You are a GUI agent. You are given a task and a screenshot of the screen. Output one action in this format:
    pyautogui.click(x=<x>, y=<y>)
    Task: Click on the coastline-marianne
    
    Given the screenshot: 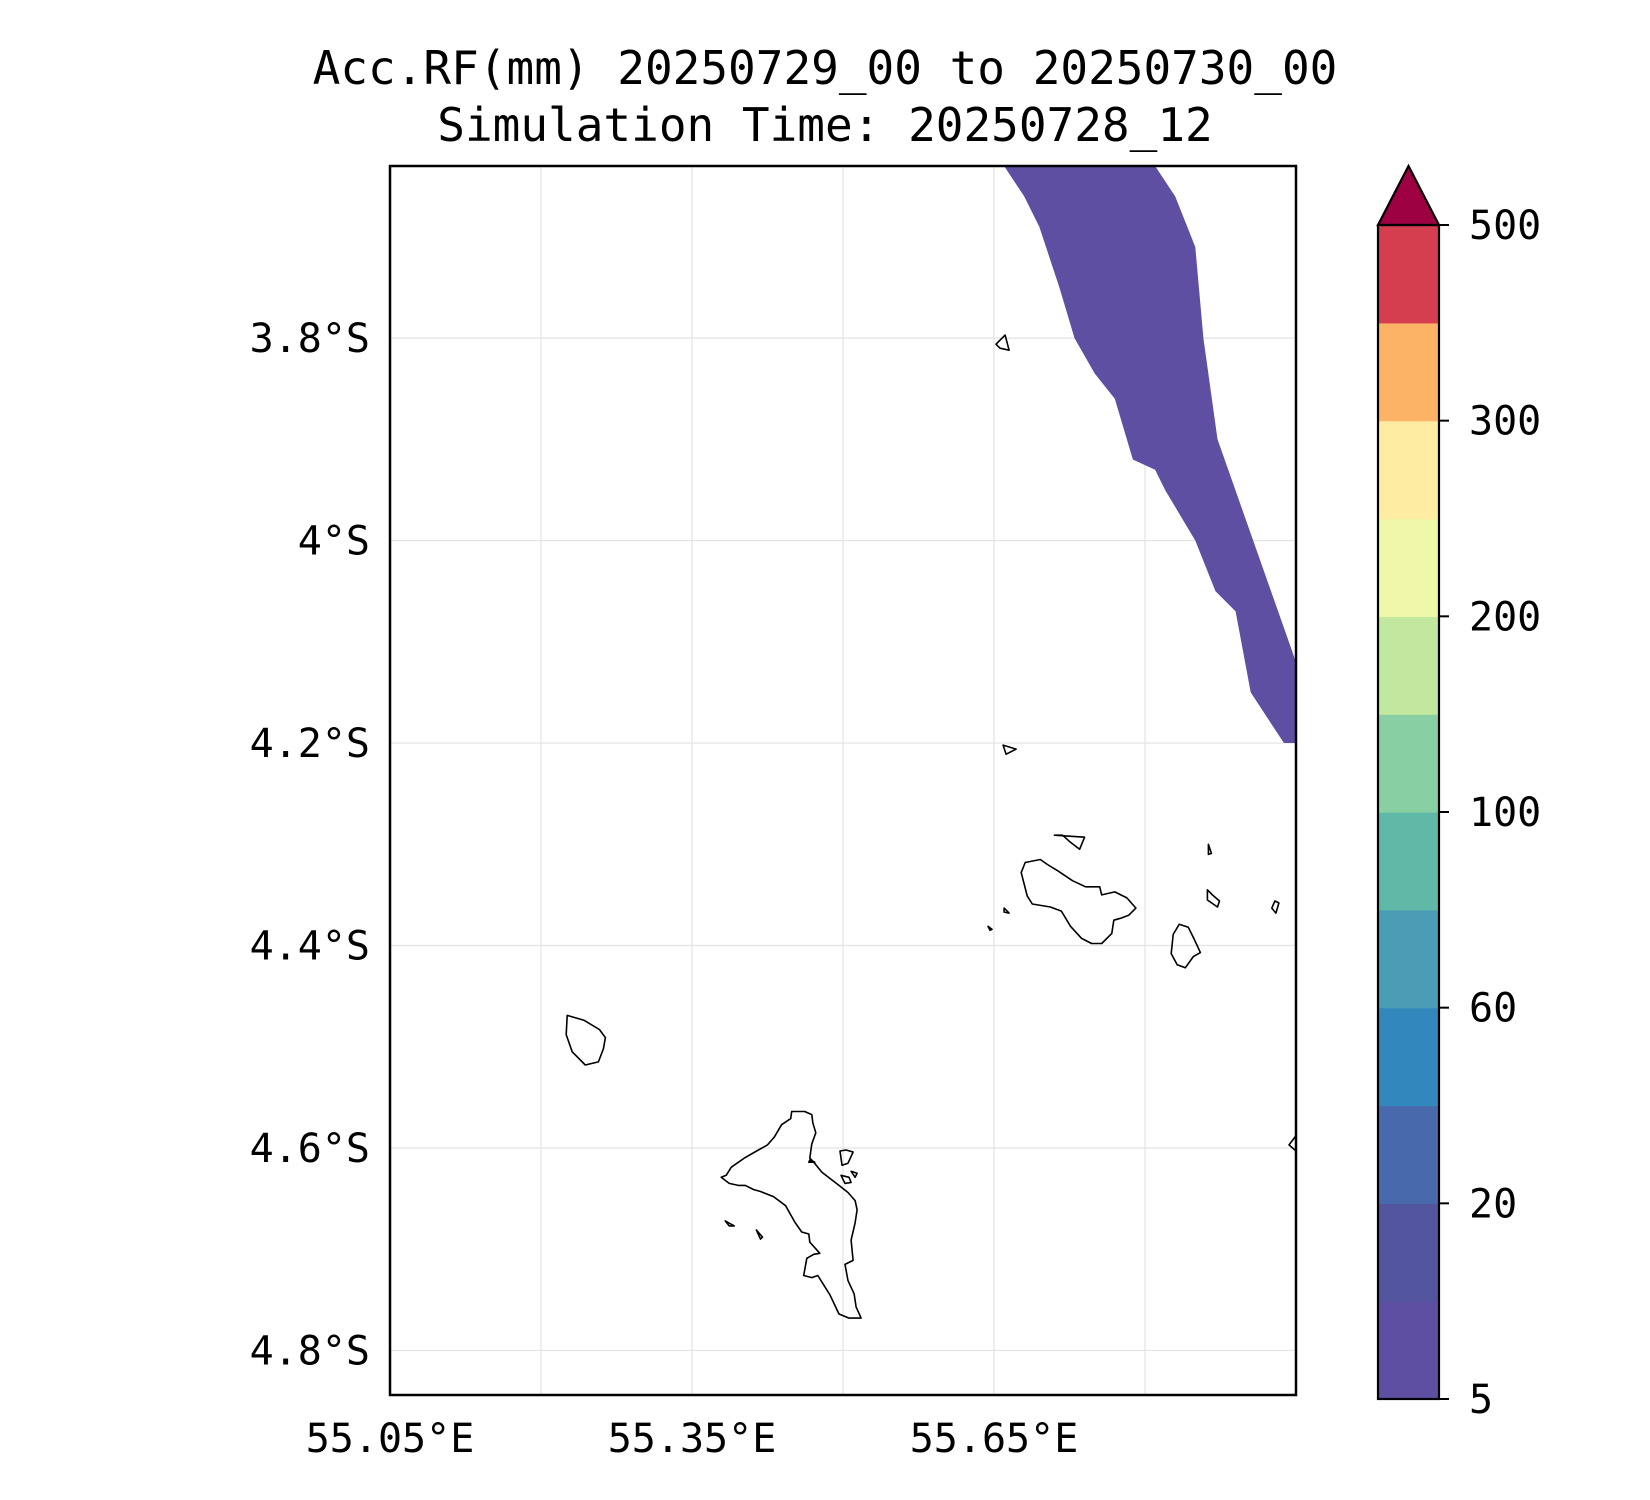 What is the action you would take?
    pyautogui.click(x=1275, y=907)
    